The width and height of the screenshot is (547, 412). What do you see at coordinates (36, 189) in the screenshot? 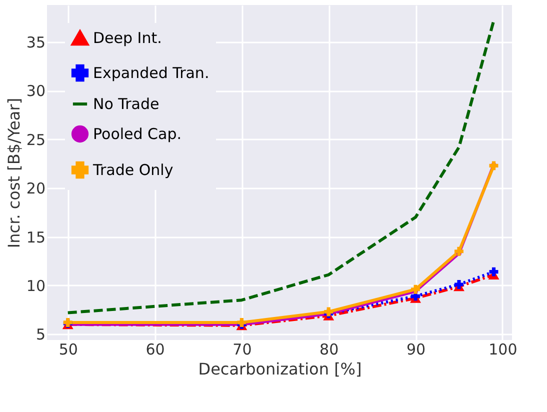
I see `y-tick-label: 20` at bounding box center [36, 189].